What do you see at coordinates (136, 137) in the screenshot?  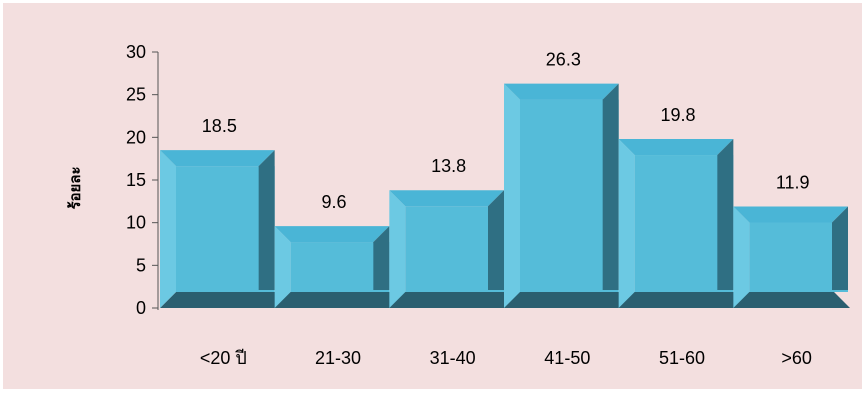 I see `y-tick-label: 20` at bounding box center [136, 137].